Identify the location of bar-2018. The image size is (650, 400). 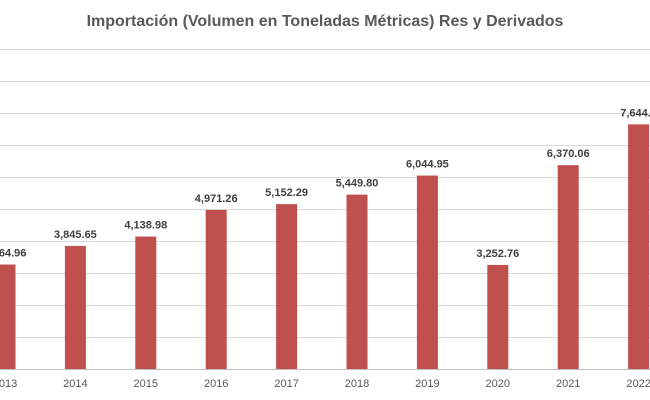
(357, 281).